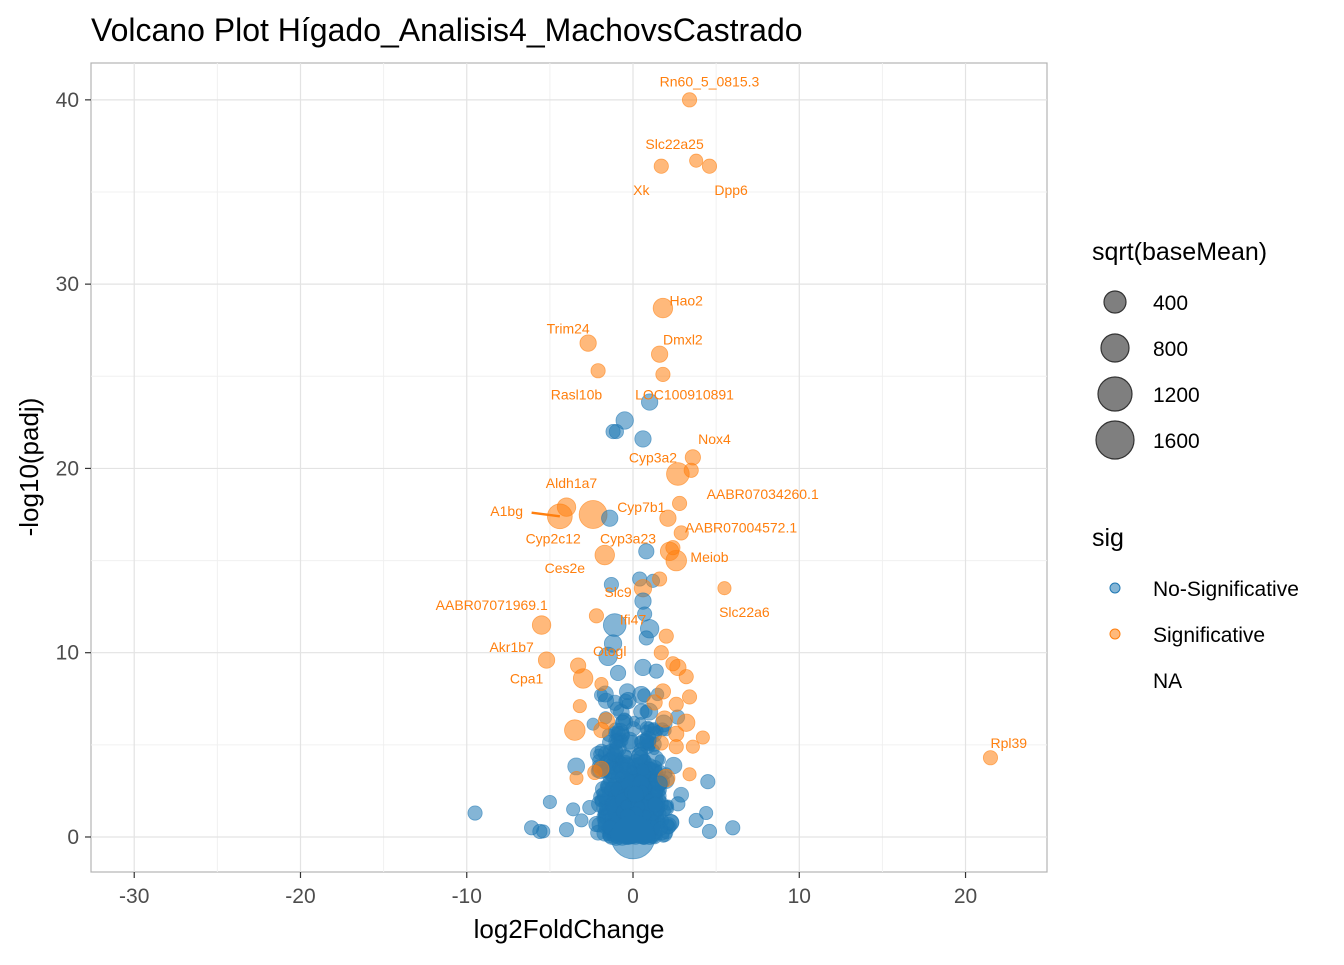 The image size is (1344, 965). What do you see at coordinates (67, 100) in the screenshot?
I see `y-tick-label: 40` at bounding box center [67, 100].